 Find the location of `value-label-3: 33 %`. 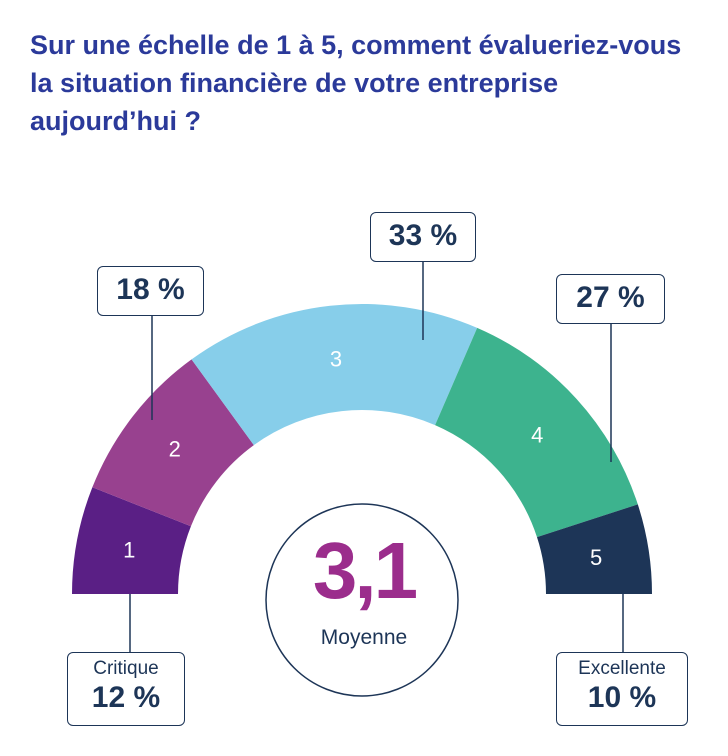

value-label-3: 33 % is located at coordinates (423, 237).